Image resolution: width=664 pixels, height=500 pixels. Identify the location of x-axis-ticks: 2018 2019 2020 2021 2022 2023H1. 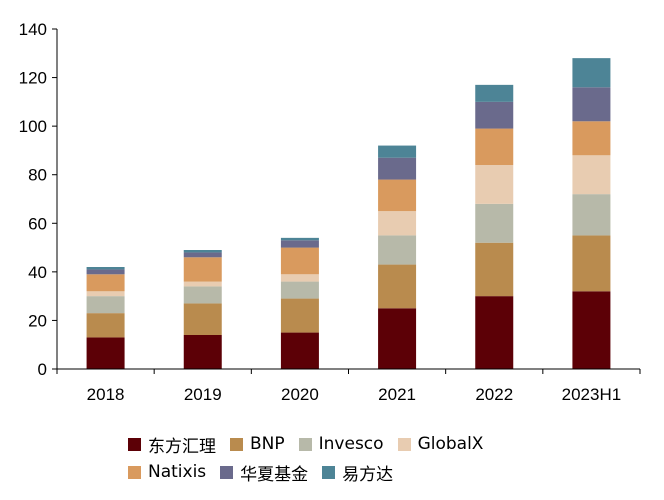
(348, 386).